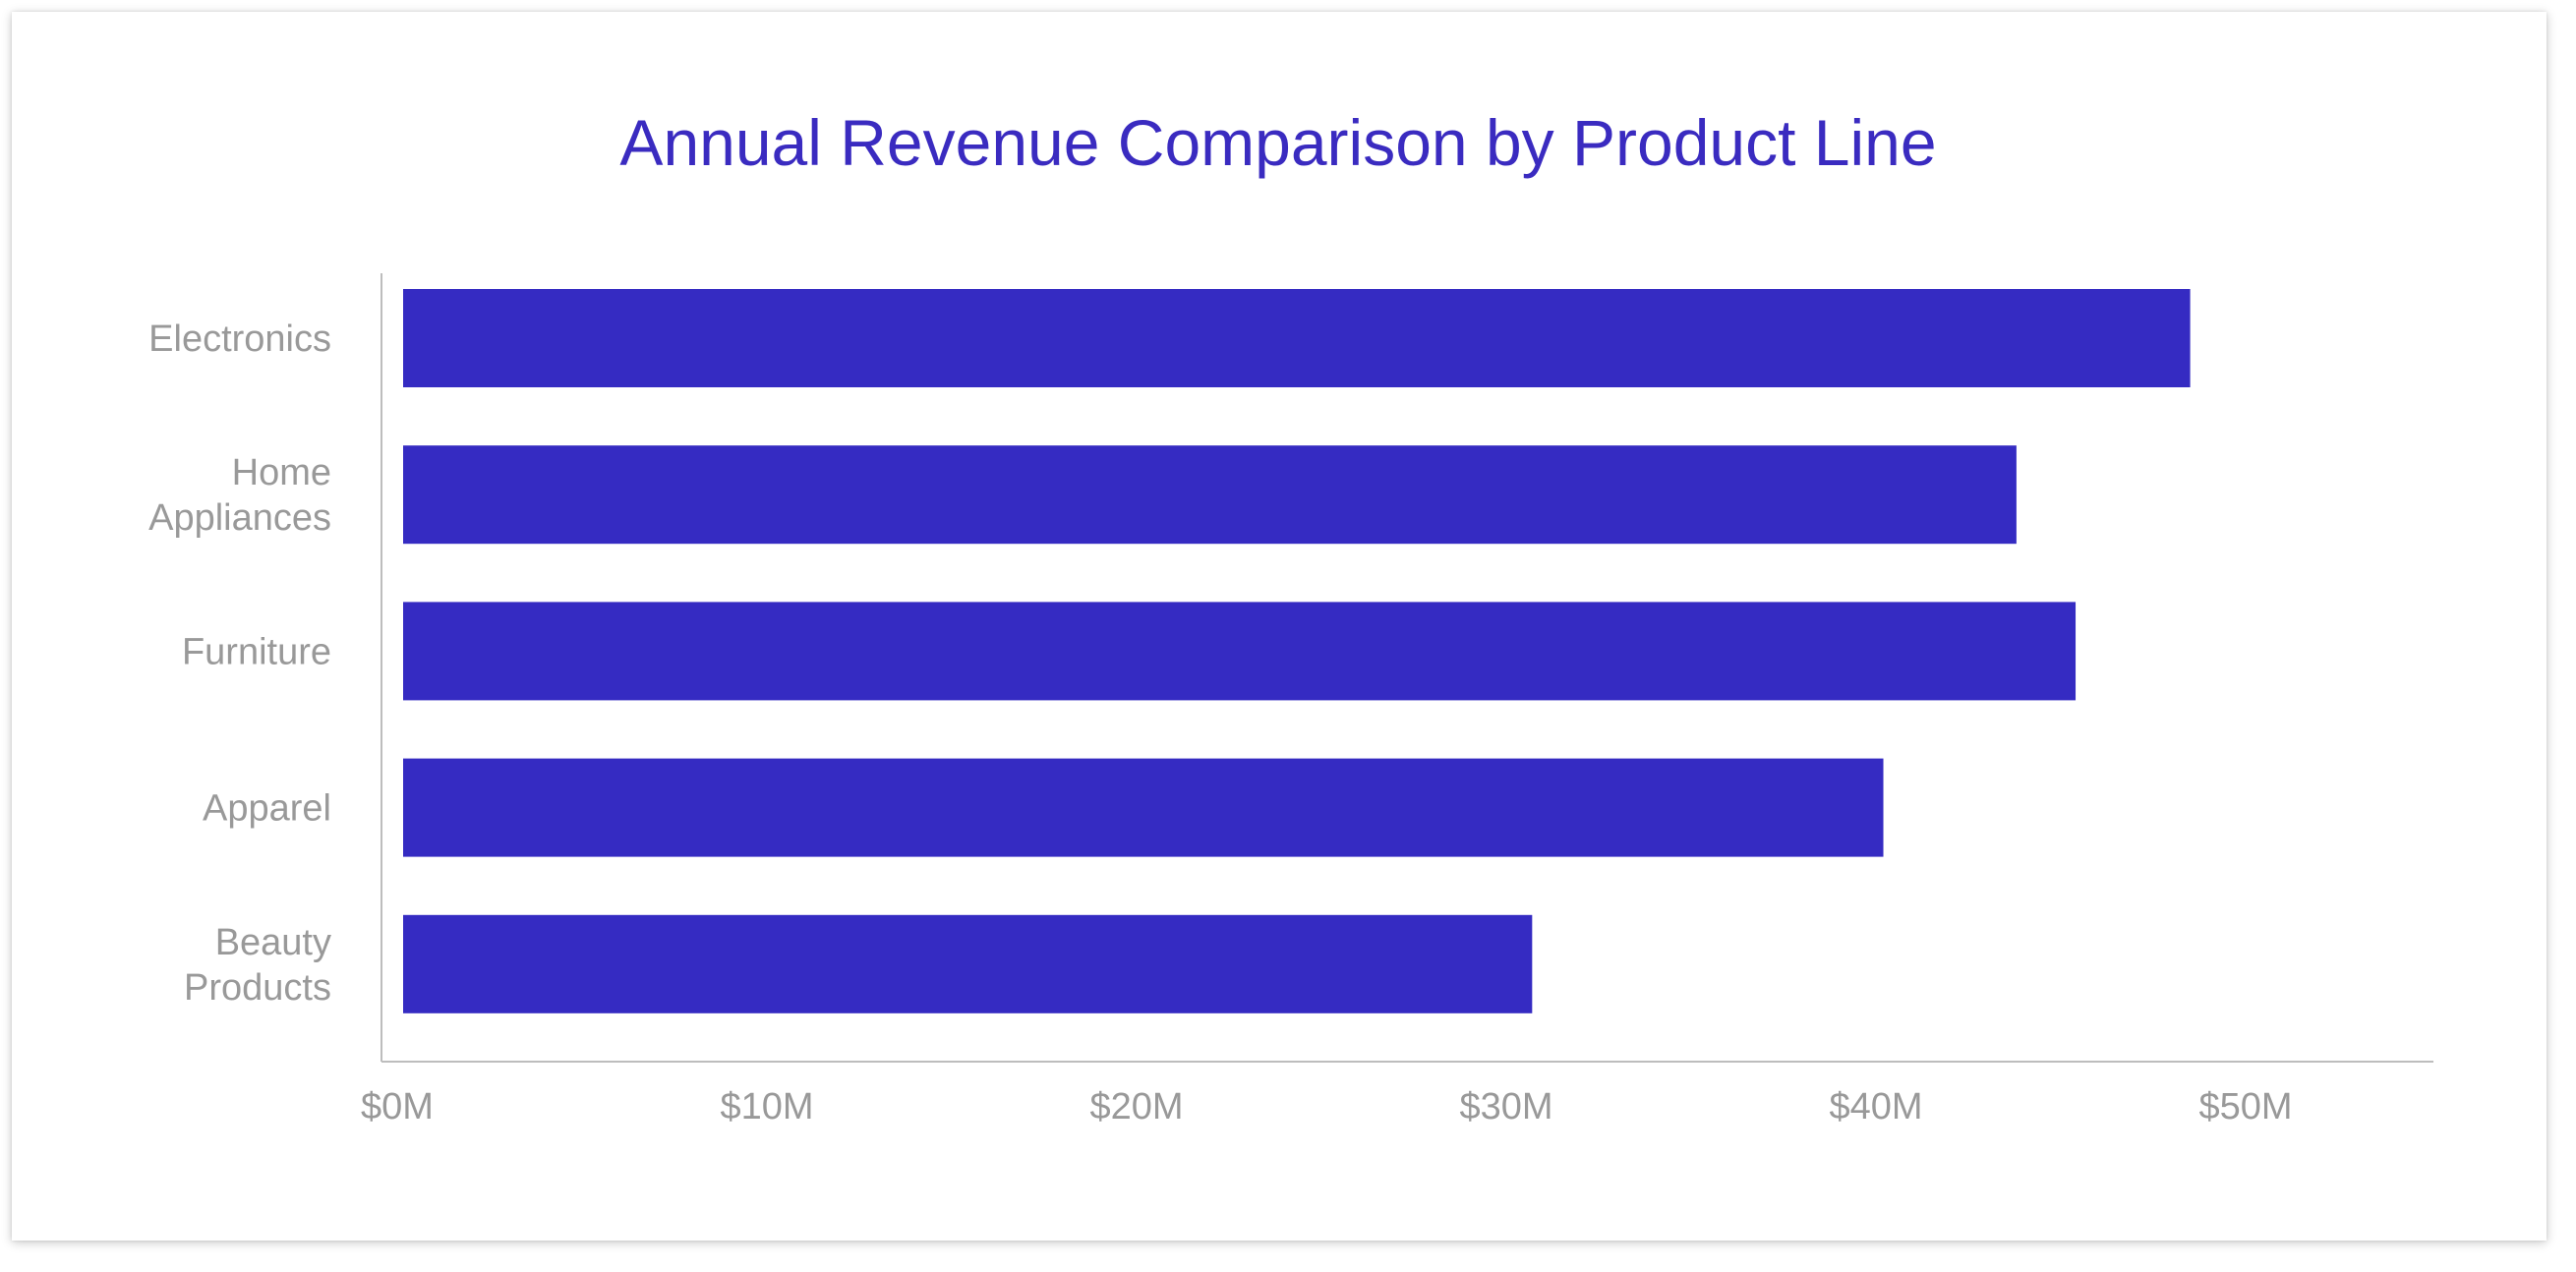 The width and height of the screenshot is (2576, 1272). What do you see at coordinates (1240, 652) in the screenshot?
I see `bar-furniture` at bounding box center [1240, 652].